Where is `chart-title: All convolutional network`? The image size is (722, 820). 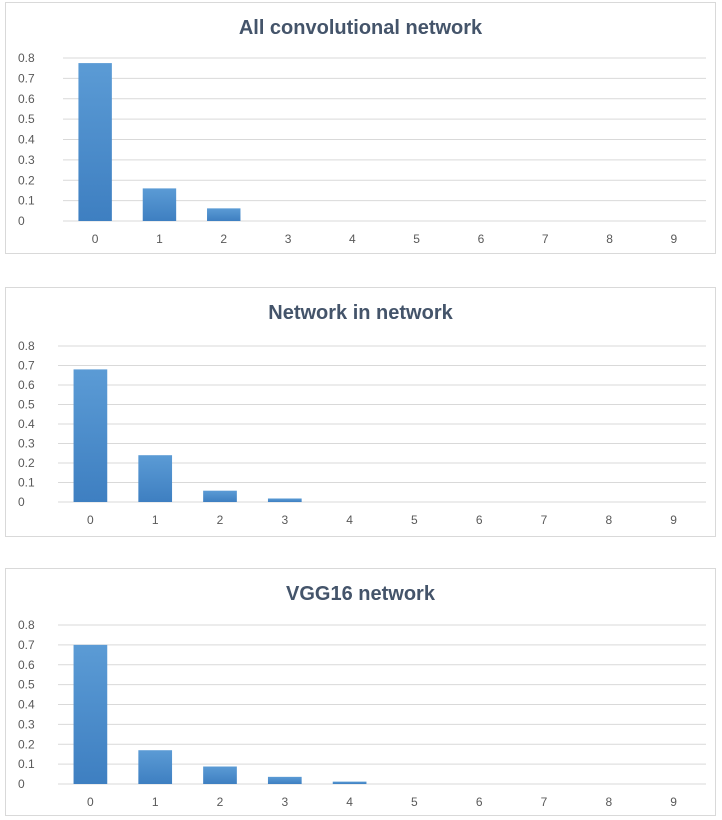
chart-title: All convolutional network is located at coordinates (360, 28).